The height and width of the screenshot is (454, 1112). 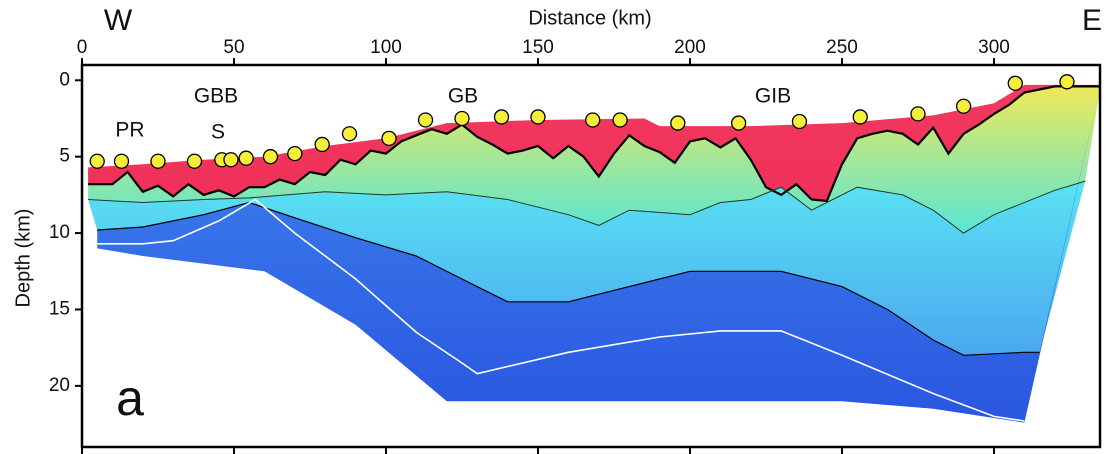 What do you see at coordinates (386, 47) in the screenshot?
I see `x-tick-label: 100` at bounding box center [386, 47].